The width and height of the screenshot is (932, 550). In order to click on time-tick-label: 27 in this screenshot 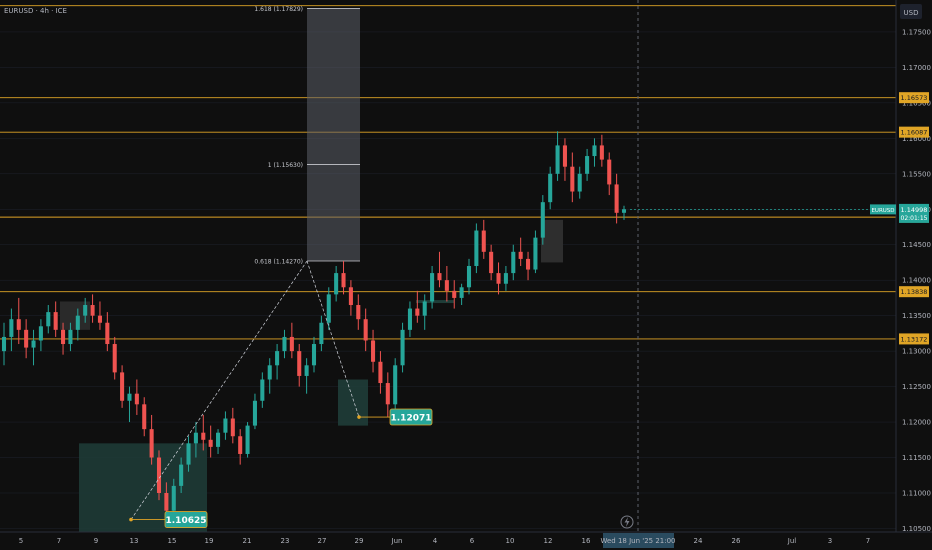, I will do `click(322, 541)`.